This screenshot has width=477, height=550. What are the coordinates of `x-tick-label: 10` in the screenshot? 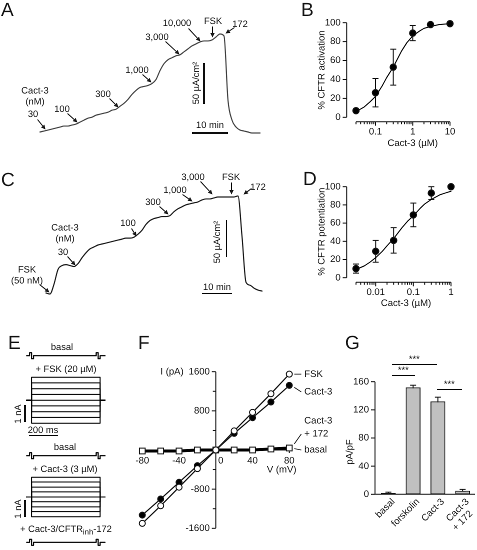 It's located at (450, 132).